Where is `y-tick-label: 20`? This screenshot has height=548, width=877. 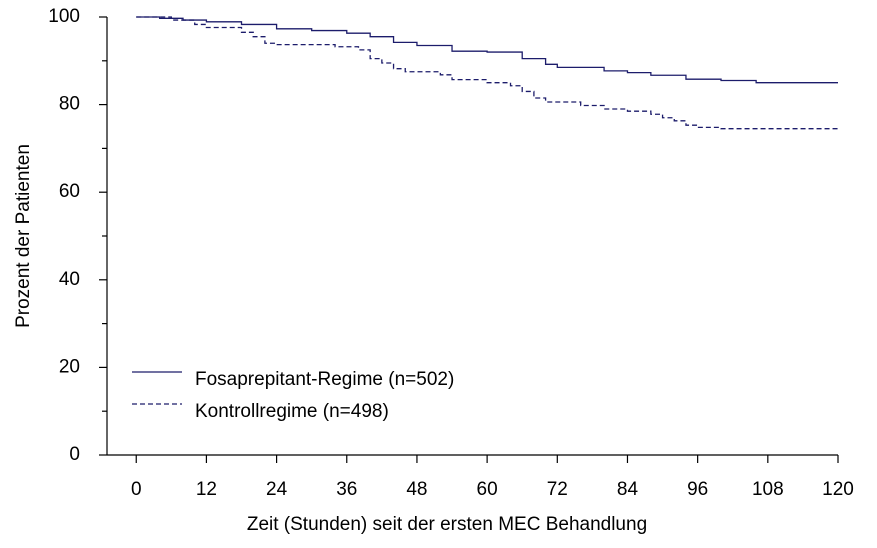
y-tick-label: 20 is located at coordinates (69, 366).